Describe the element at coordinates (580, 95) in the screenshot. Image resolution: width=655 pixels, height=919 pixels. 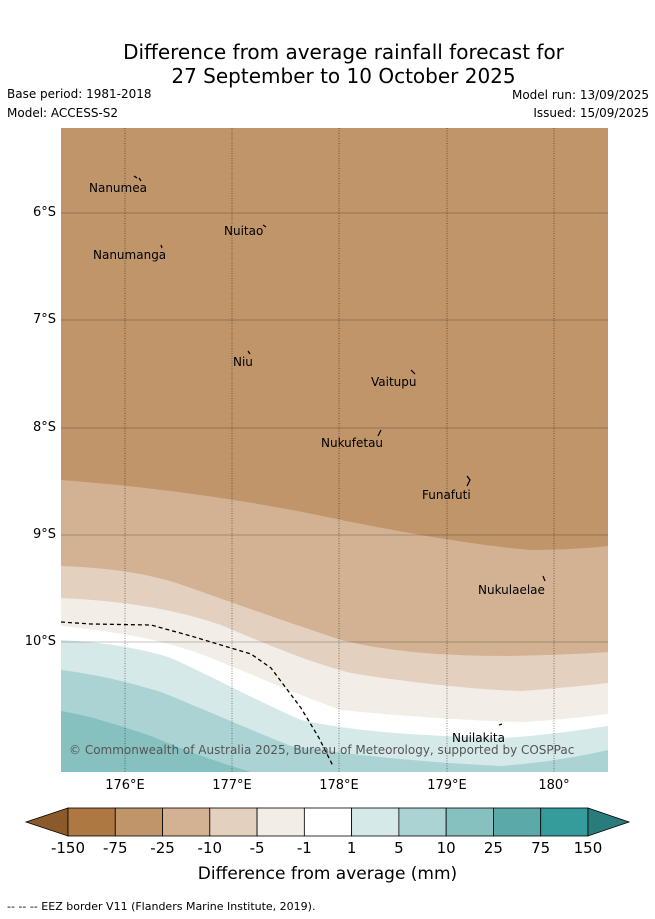
I see `model-run: Model run: 13/09/2025` at that location.